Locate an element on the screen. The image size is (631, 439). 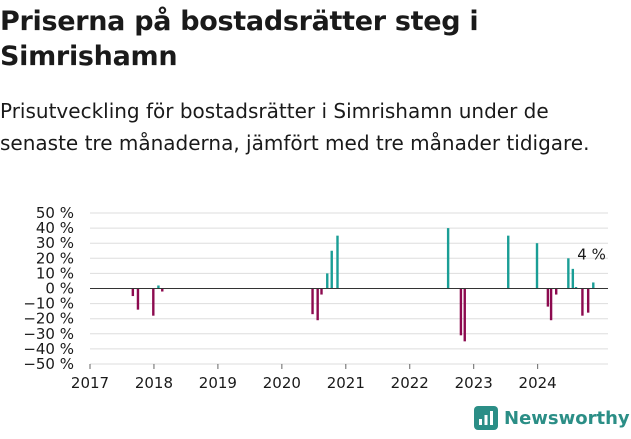
y-tick-label: −30 % is located at coordinates (48, 334).